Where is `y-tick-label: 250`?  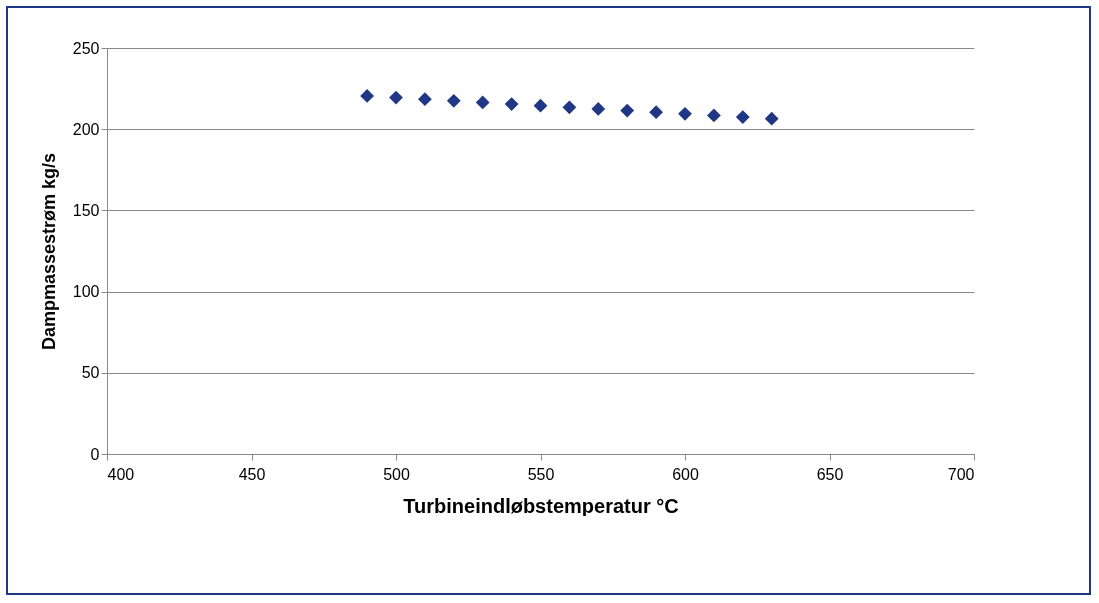 y-tick-label: 250 is located at coordinates (86, 48).